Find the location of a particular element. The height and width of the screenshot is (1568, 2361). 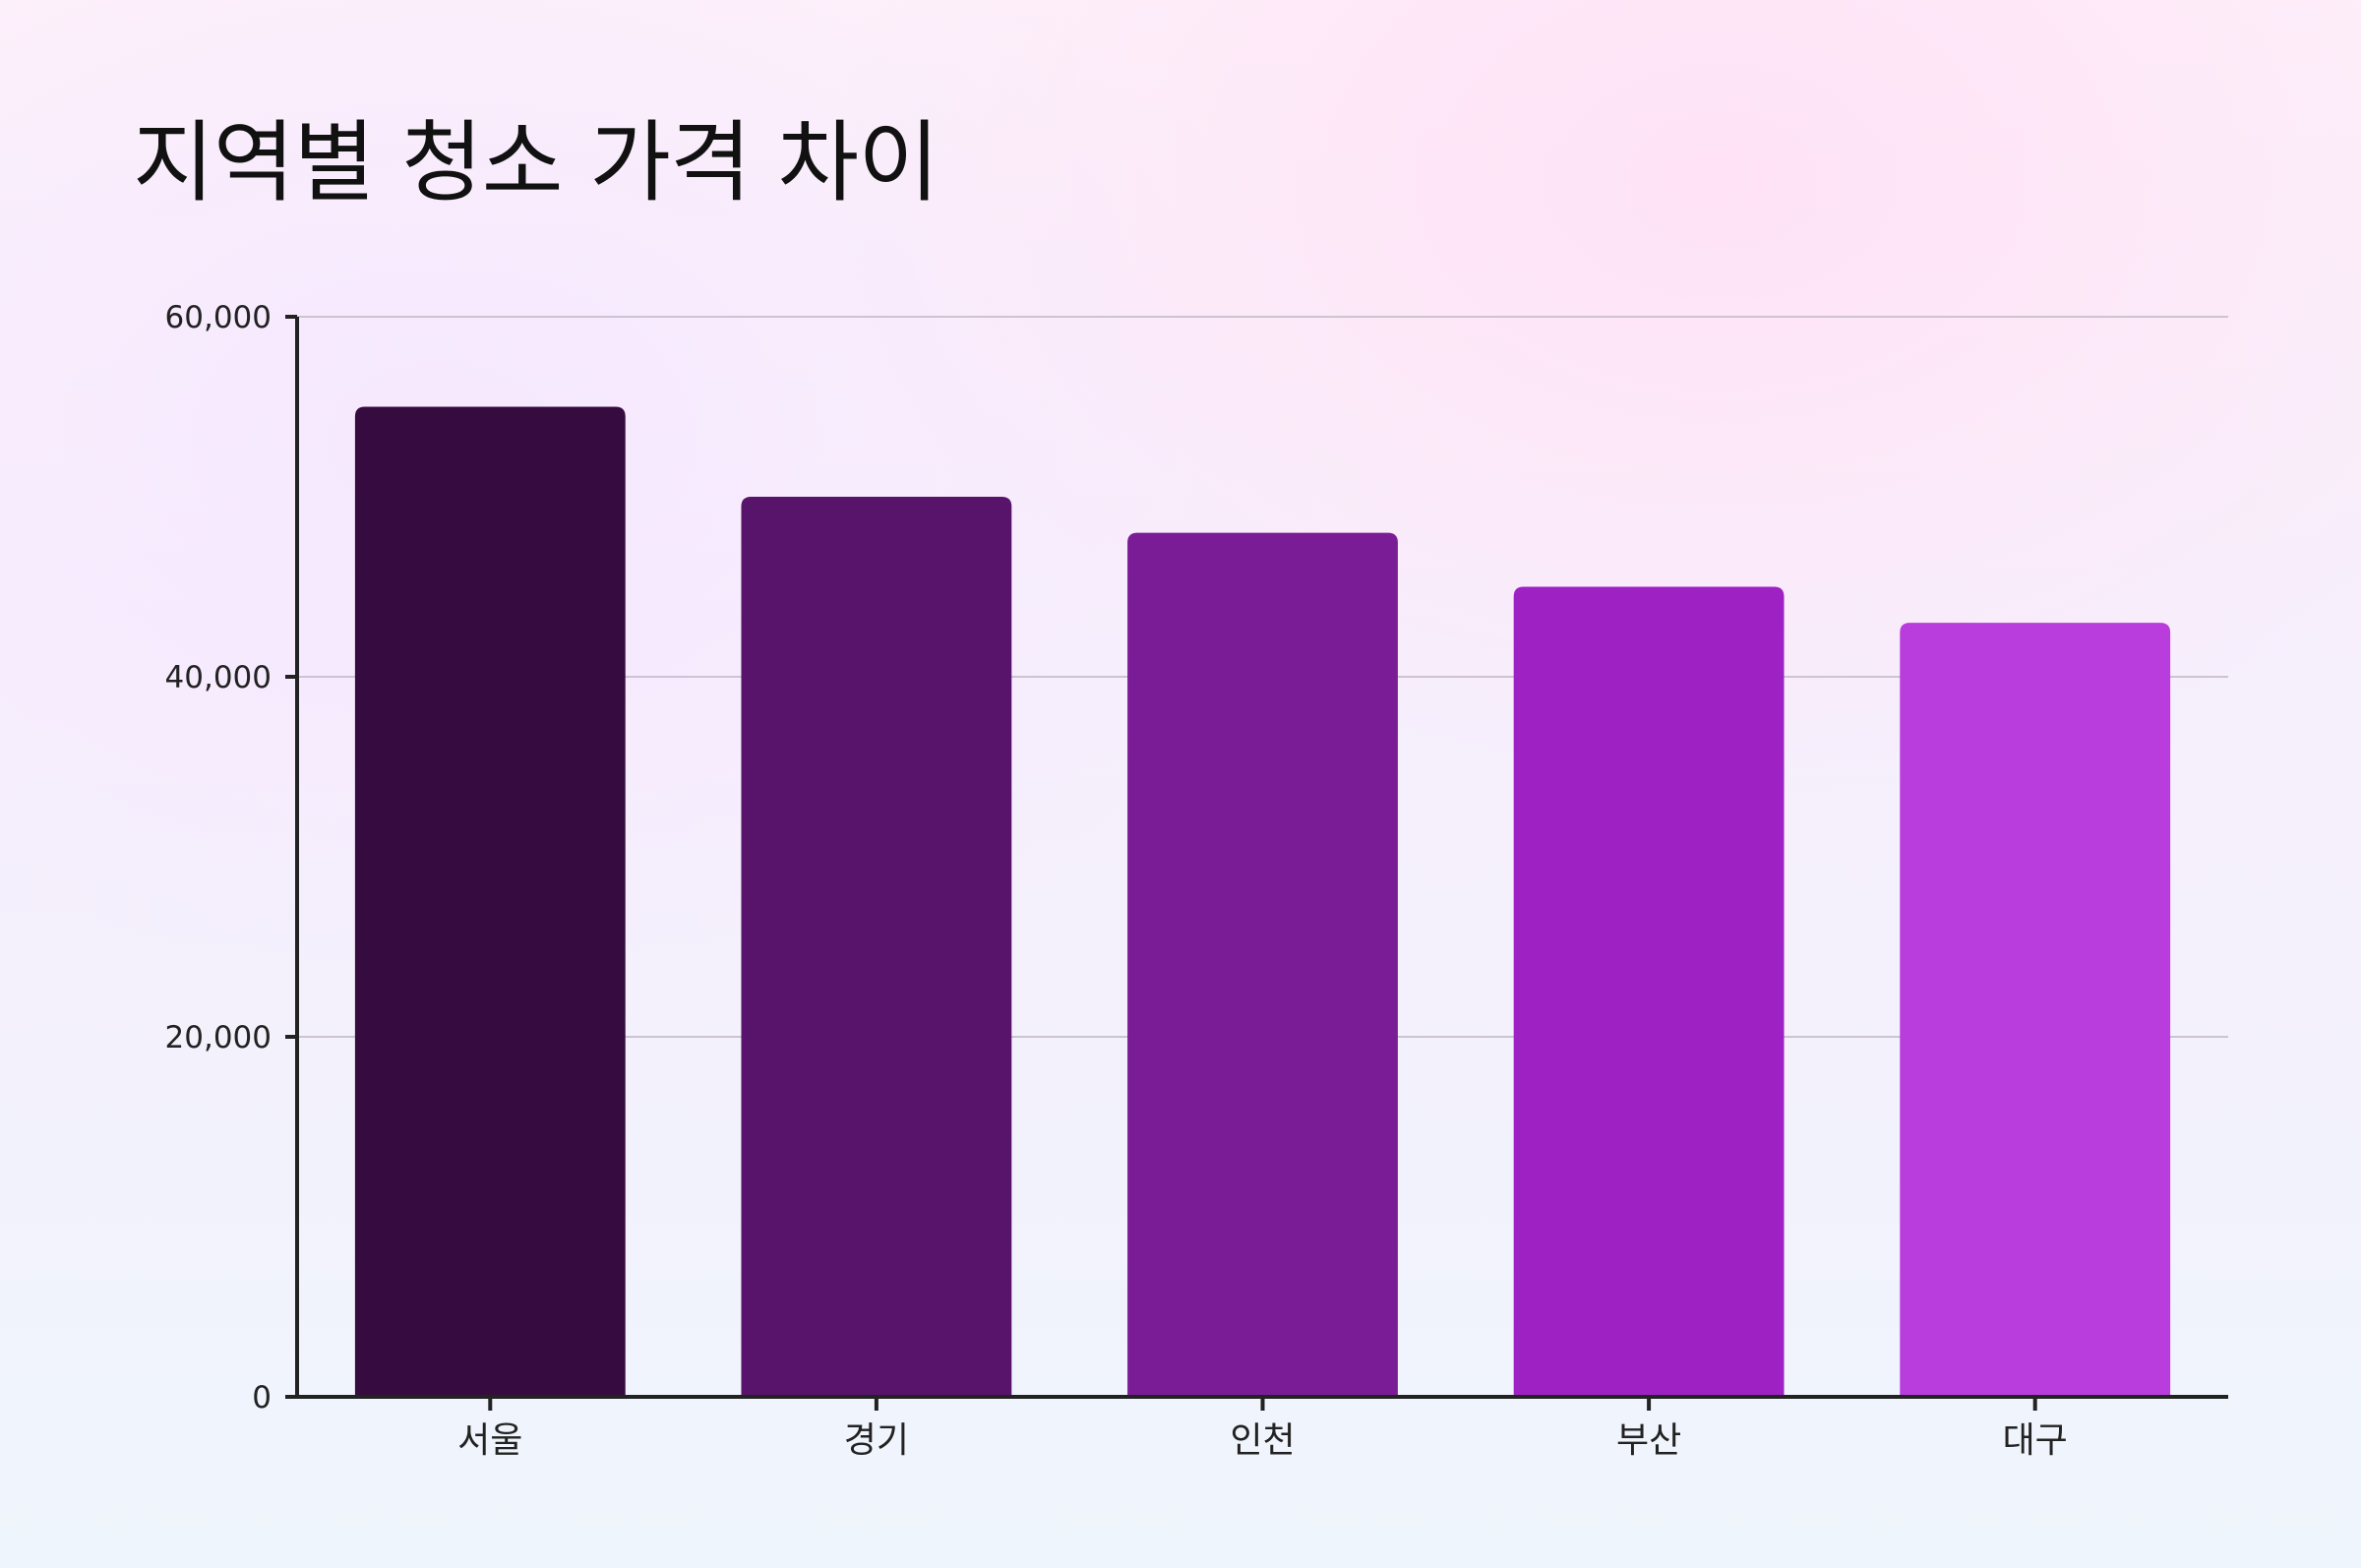

x-category-label: 경기 is located at coordinates (876, 1440).